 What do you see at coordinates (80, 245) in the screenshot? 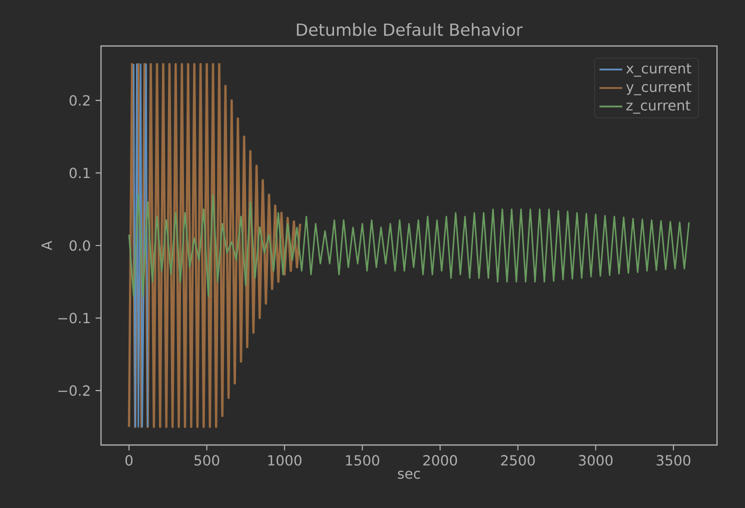
I see `y-tick-label: 0.0` at bounding box center [80, 245].